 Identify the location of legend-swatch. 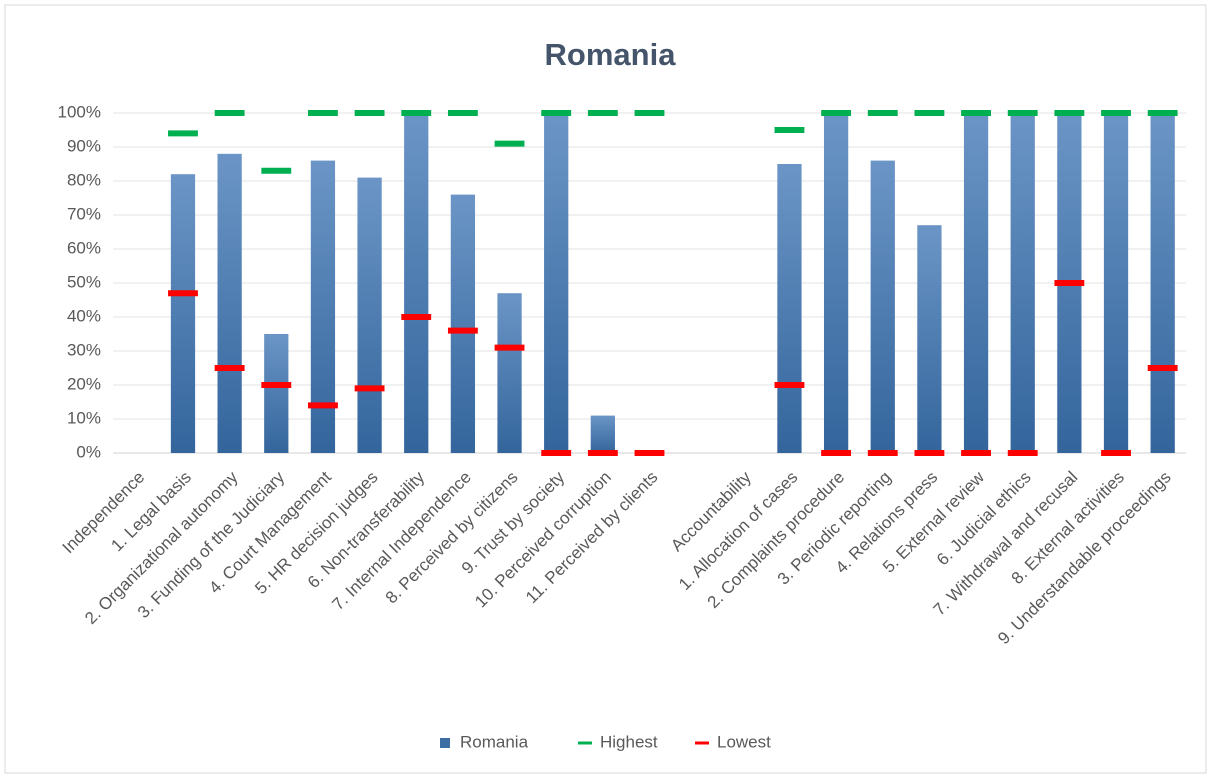
(445, 743).